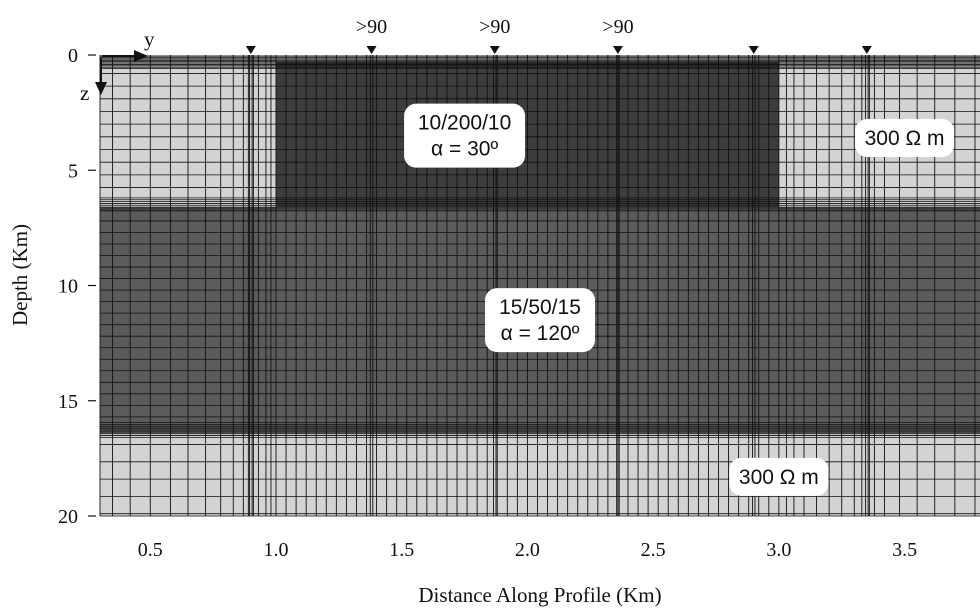  Describe the element at coordinates (540, 333) in the screenshot. I see `label-text: α = 120º` at that location.